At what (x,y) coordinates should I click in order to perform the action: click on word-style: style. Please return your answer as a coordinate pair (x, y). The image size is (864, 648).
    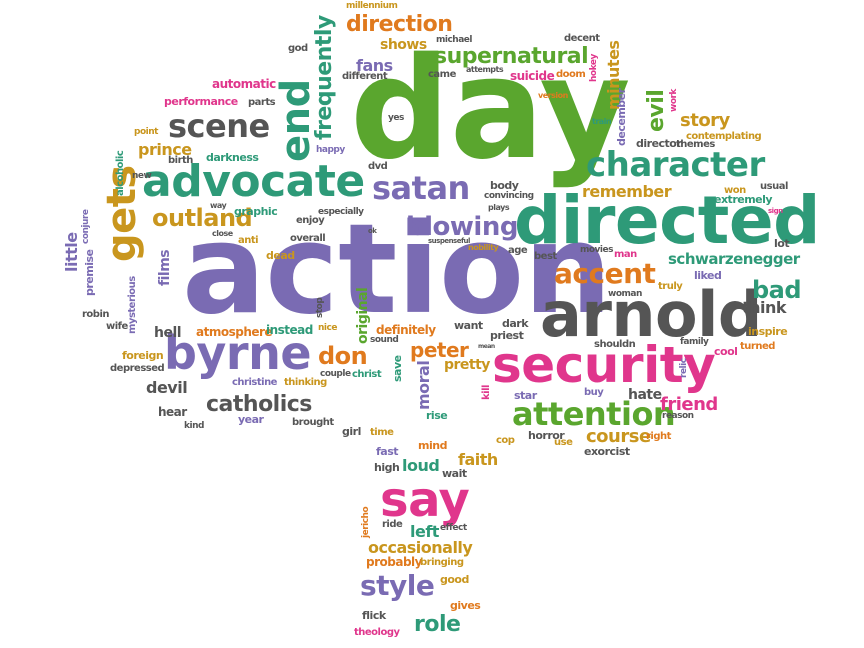
    Looking at the image, I should click on (397, 585).